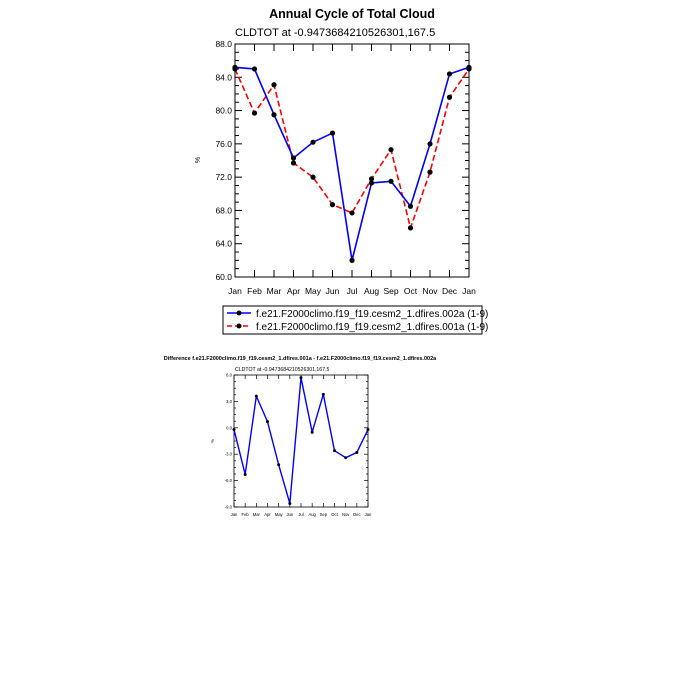 The width and height of the screenshot is (675, 675). Describe the element at coordinates (223, 144) in the screenshot. I see `y-tick-label: 76.0` at that location.